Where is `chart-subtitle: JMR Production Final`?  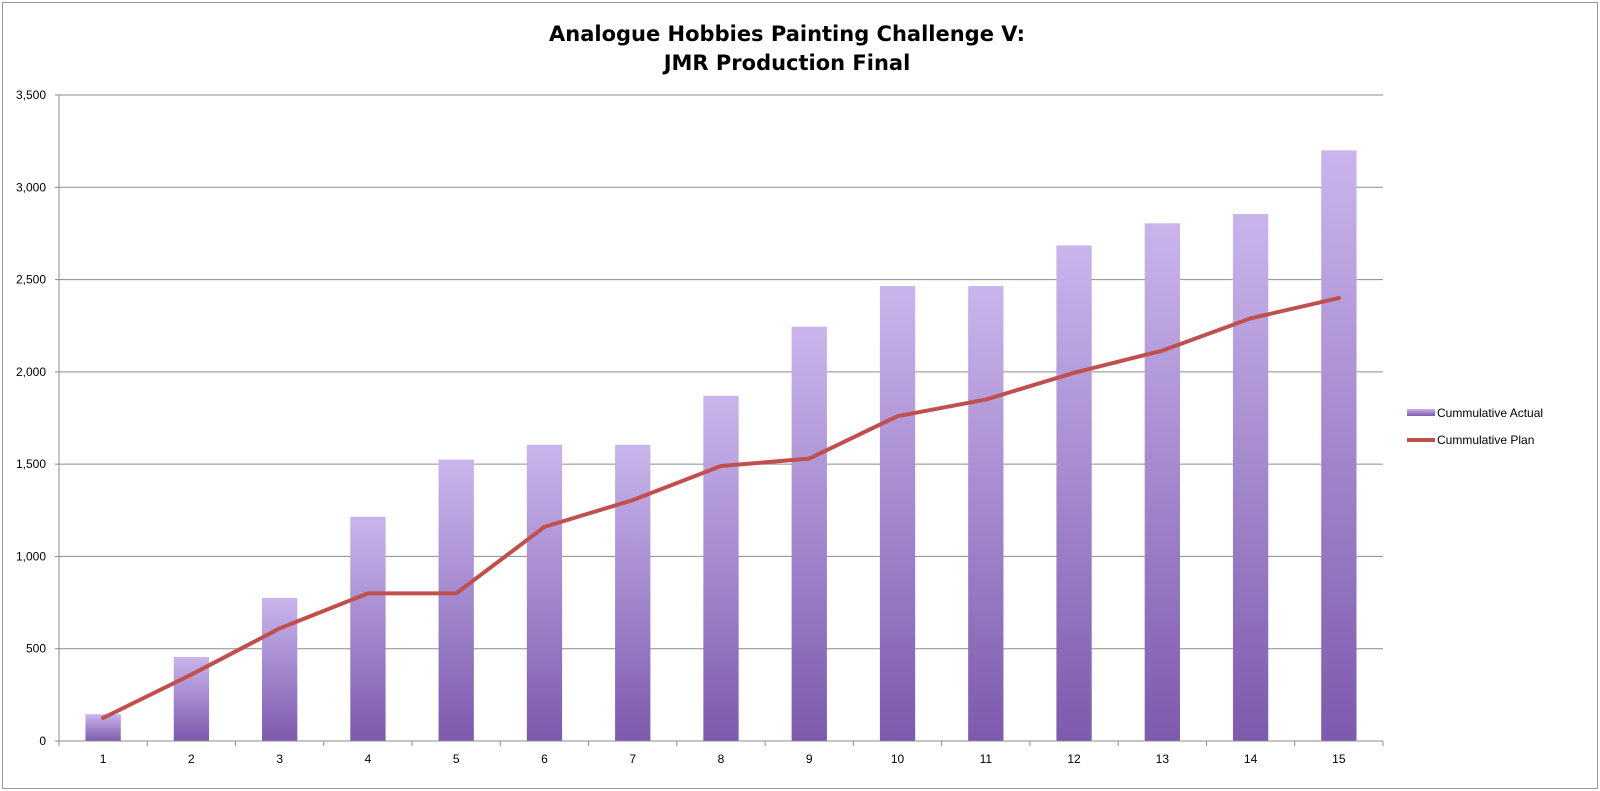 chart-subtitle: JMR Production Final is located at coordinates (786, 63).